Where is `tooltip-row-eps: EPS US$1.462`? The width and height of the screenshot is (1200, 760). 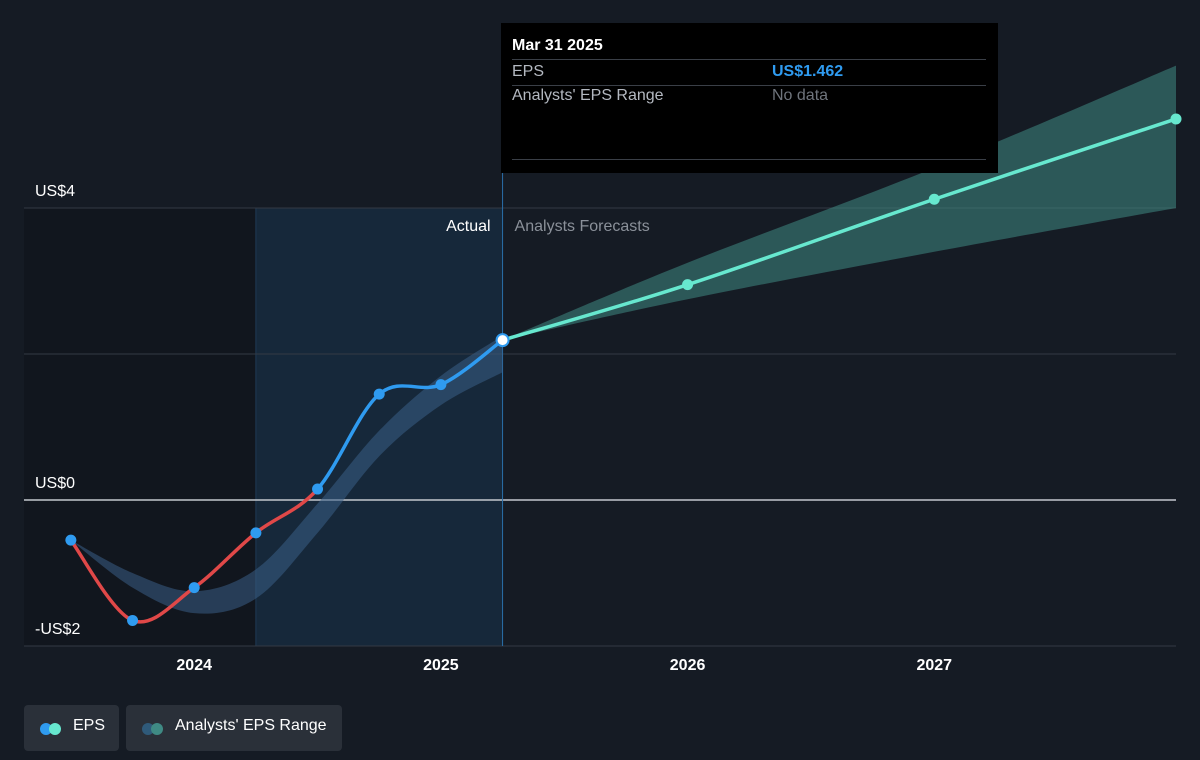
tooltip-row-eps: EPS US$1.462 is located at coordinates (749, 72).